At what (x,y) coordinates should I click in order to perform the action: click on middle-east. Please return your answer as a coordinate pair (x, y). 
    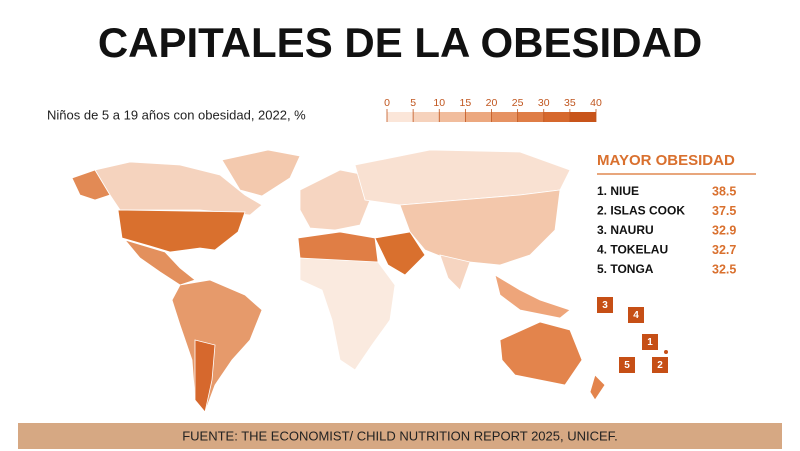
    Looking at the image, I should click on (400, 253).